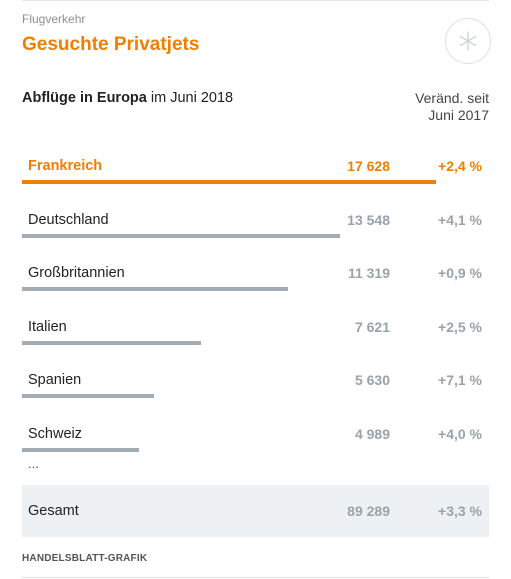 This screenshot has height=579, width=511. I want to click on top-divider, so click(255, 0).